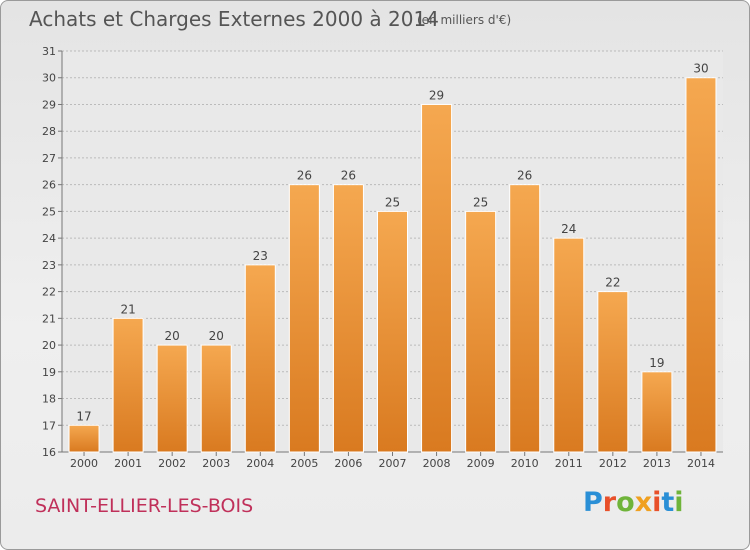  Describe the element at coordinates (49, 185) in the screenshot. I see `y-tick-label: 26` at that location.